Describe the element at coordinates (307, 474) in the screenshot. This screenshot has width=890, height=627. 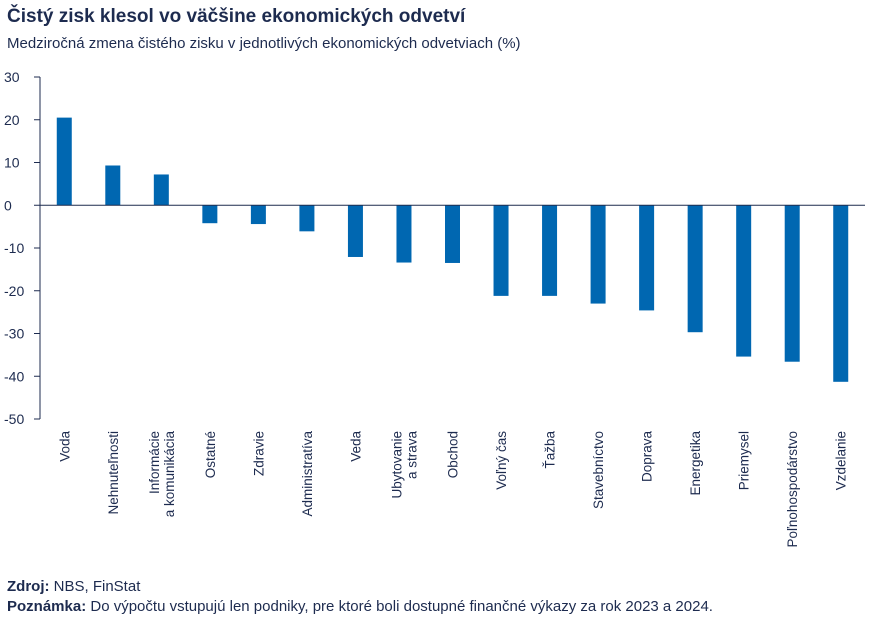
I see `x-category-label: Administratíva` at that location.